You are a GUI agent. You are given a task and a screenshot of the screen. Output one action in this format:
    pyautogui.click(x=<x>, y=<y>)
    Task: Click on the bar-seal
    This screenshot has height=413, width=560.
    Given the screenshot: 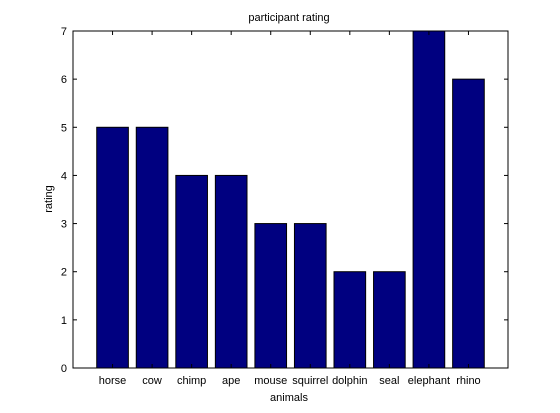 What is the action you would take?
    pyautogui.click(x=389, y=320)
    